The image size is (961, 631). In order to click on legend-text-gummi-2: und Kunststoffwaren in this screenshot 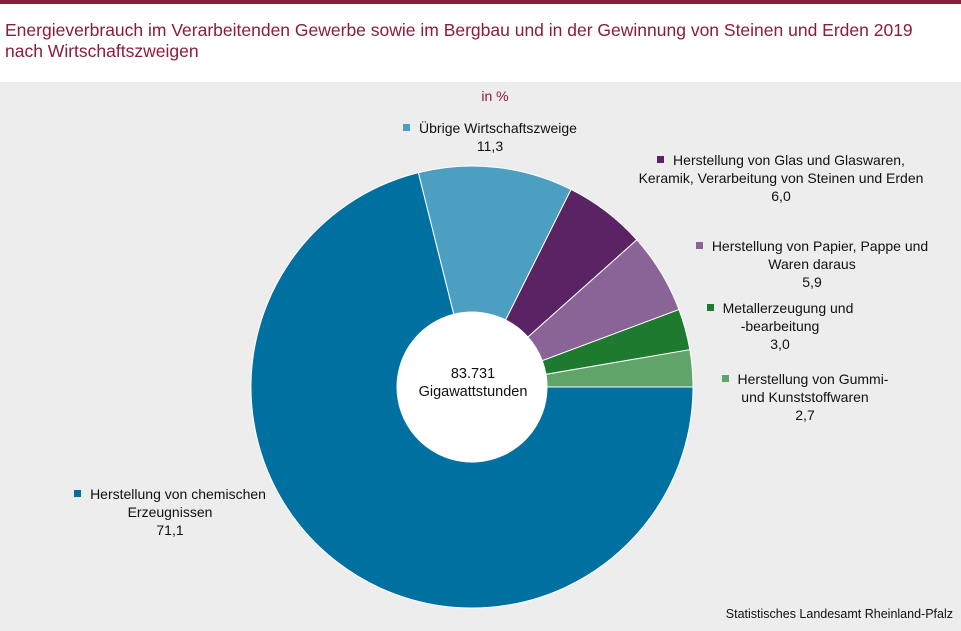, I will do `click(805, 397)`.